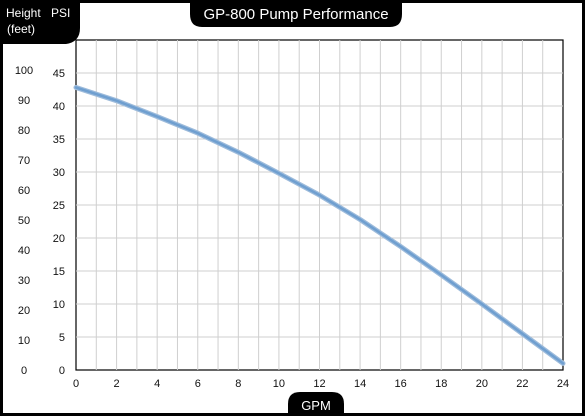 Image resolution: width=585 pixels, height=416 pixels. I want to click on psi-tick-label: 30, so click(59, 173).